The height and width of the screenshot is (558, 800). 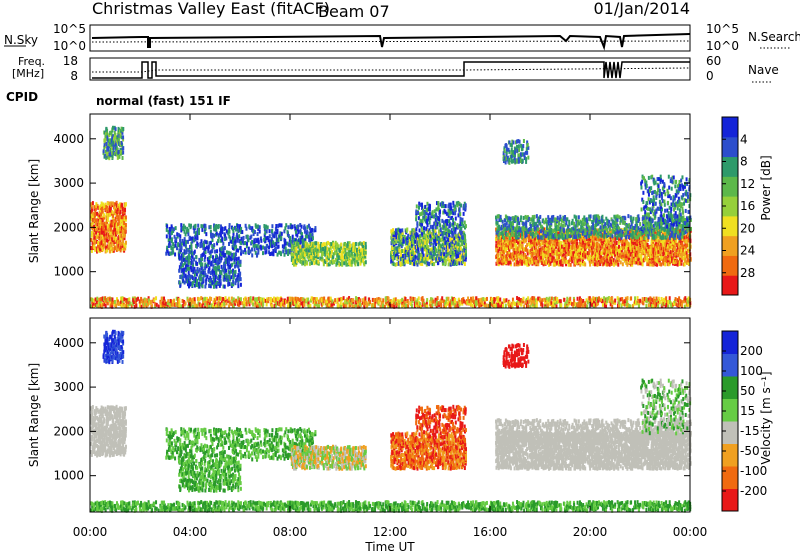 I want to click on freq-tick-bottom: 8, so click(x=74, y=76).